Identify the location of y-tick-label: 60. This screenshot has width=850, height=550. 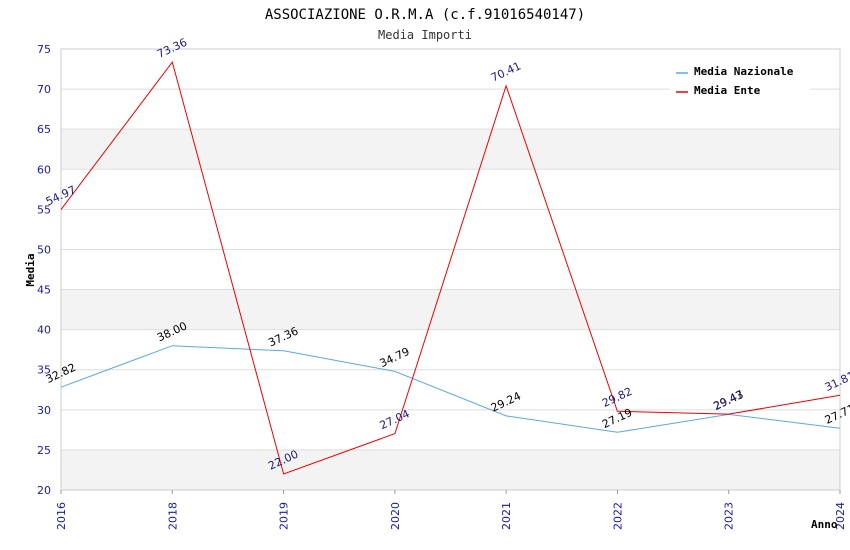
(44, 169).